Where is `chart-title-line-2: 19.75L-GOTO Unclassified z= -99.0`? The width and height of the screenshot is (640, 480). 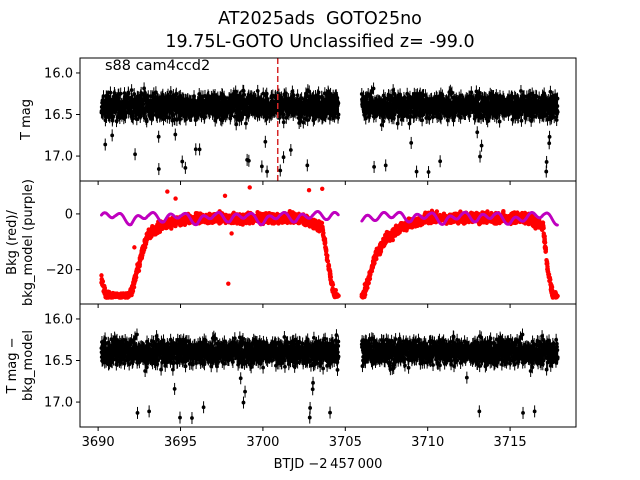
chart-title-line-2: 19.75L-GOTO Unclassified z= -99.0 is located at coordinates (320, 42).